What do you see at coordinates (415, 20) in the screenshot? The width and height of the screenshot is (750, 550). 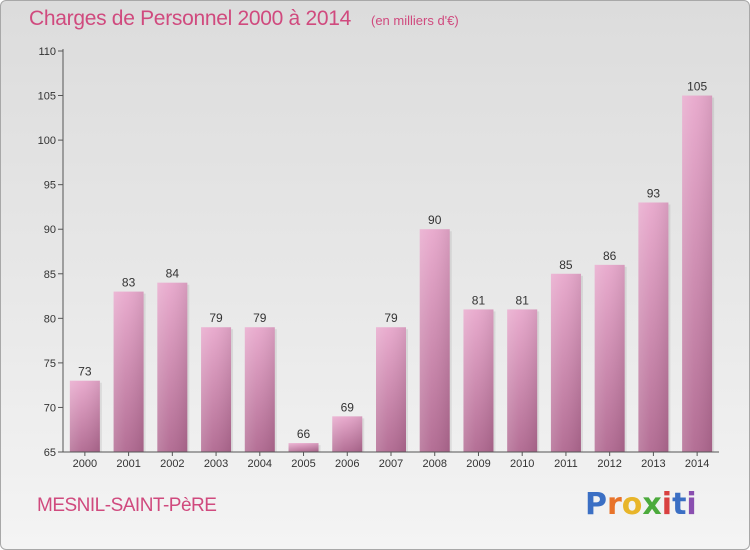 I see `chart-subtitle: (en milliers d'€)` at bounding box center [415, 20].